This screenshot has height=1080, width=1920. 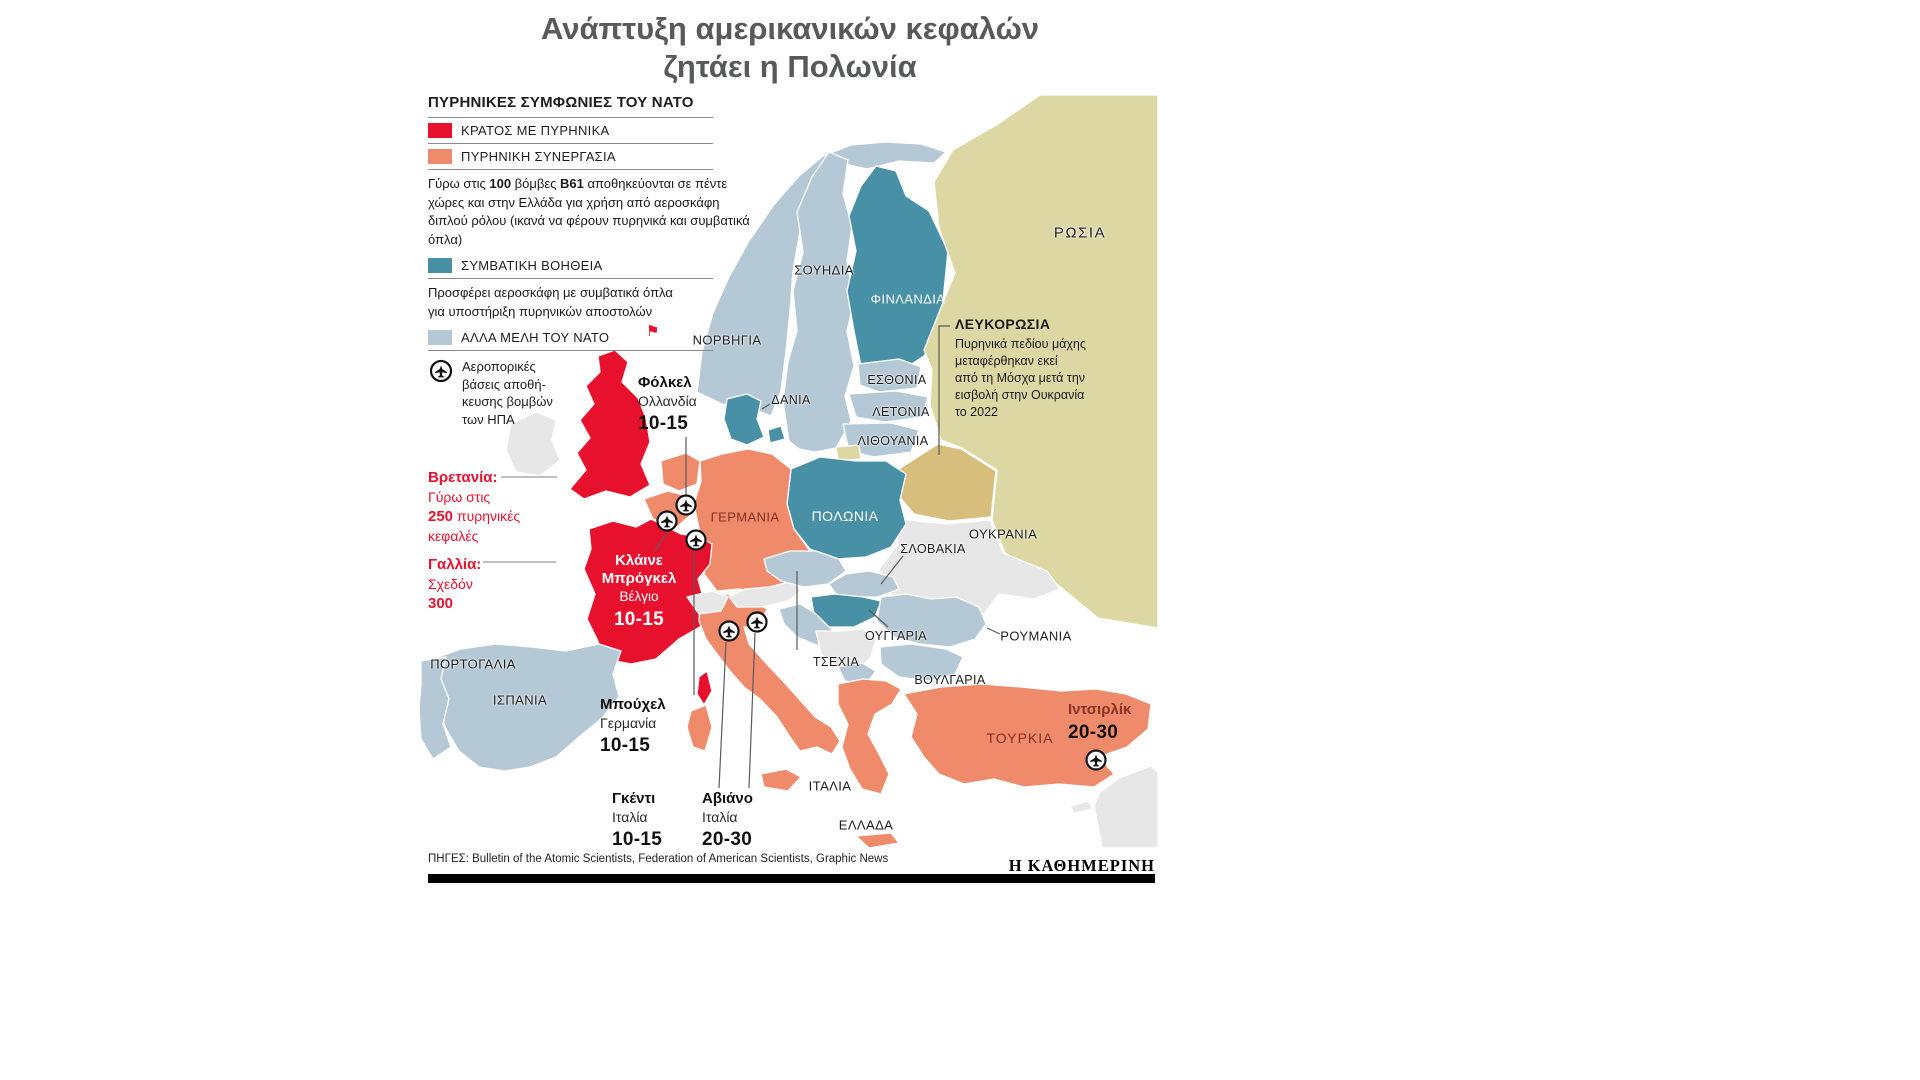 I want to click on aviano-city: Αβιάνο, so click(x=727, y=798).